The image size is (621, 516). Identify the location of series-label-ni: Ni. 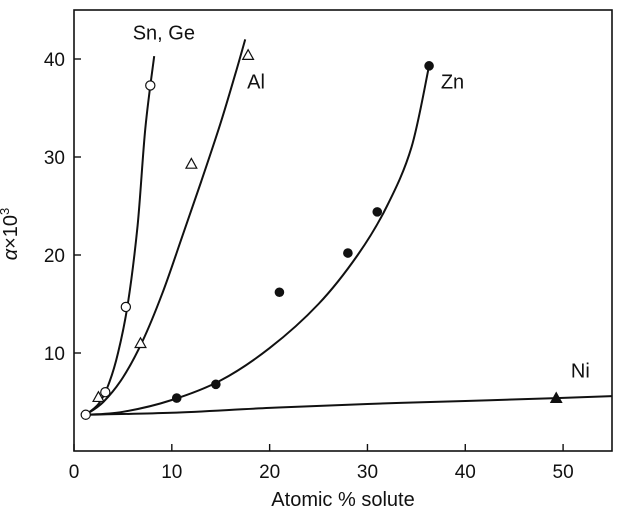
(580, 372).